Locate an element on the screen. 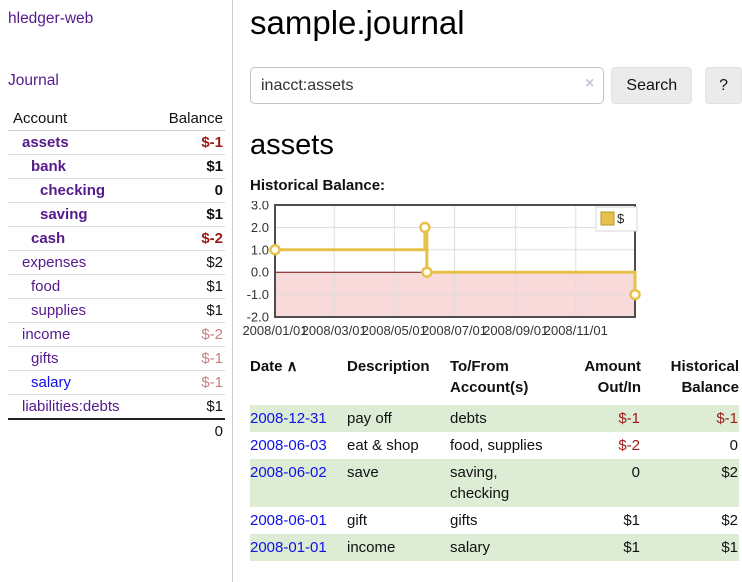 Image resolution: width=742 pixels, height=582 pixels. transaction-date-link: 2008-12-31 is located at coordinates (288, 418).